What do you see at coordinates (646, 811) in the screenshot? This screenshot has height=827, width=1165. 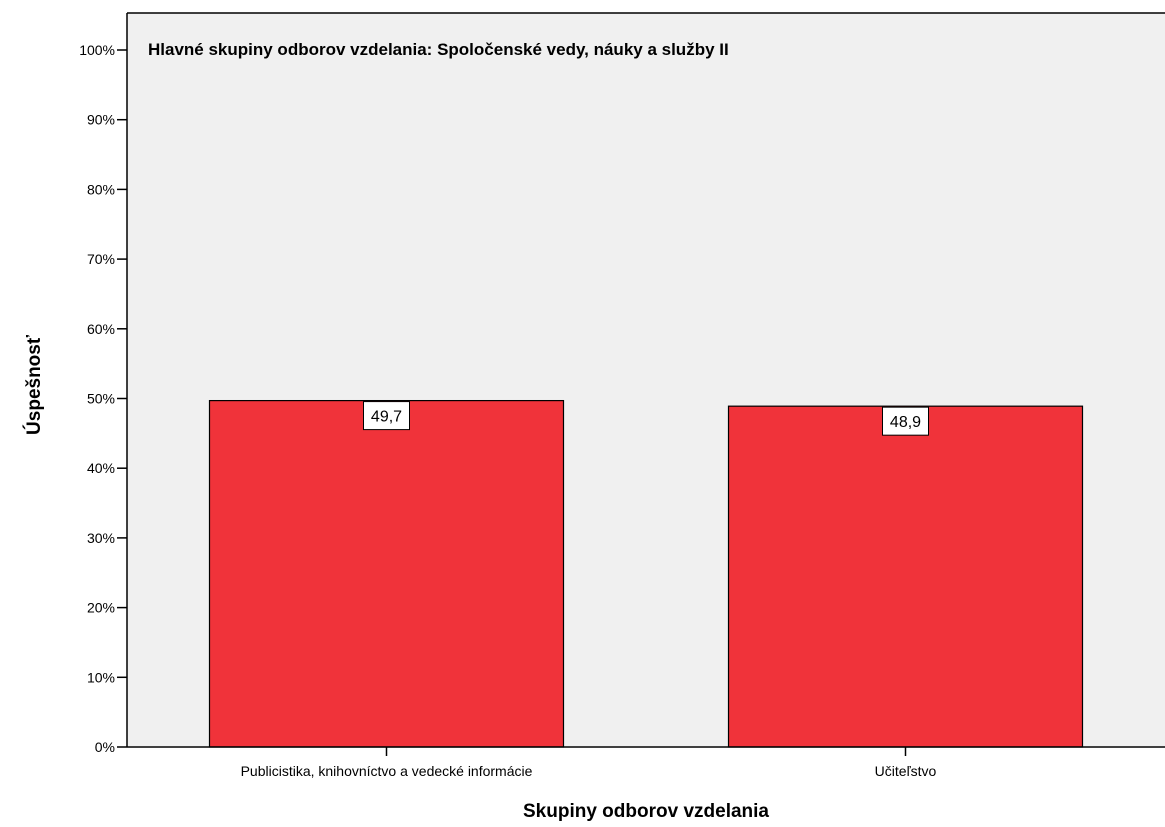 I see `x-axis-title: Skupiny odborov vzdelania` at bounding box center [646, 811].